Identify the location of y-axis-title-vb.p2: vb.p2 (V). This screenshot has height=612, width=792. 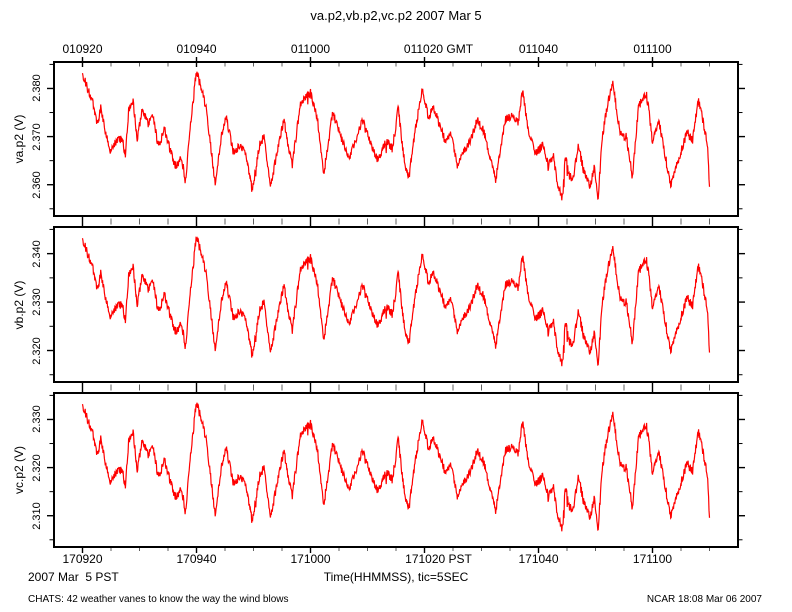
(19, 304).